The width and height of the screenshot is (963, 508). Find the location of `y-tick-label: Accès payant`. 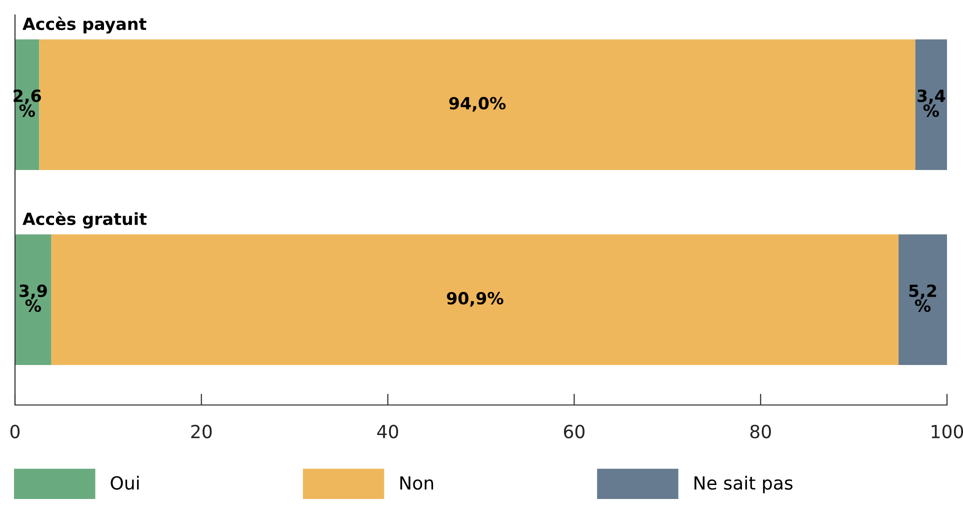

y-tick-label: Accès payant is located at coordinates (84, 25).